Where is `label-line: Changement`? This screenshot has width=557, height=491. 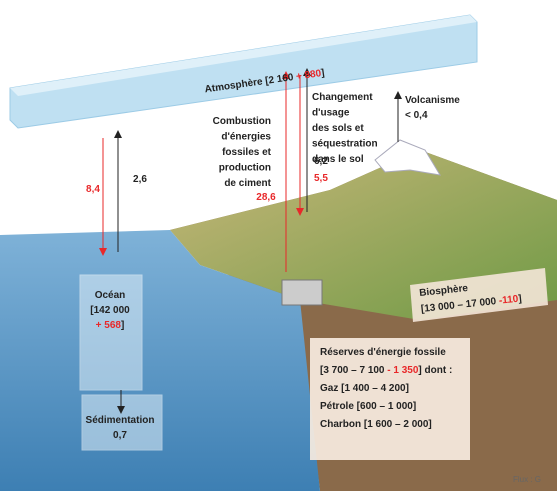 label-line: Changement is located at coordinates (342, 97).